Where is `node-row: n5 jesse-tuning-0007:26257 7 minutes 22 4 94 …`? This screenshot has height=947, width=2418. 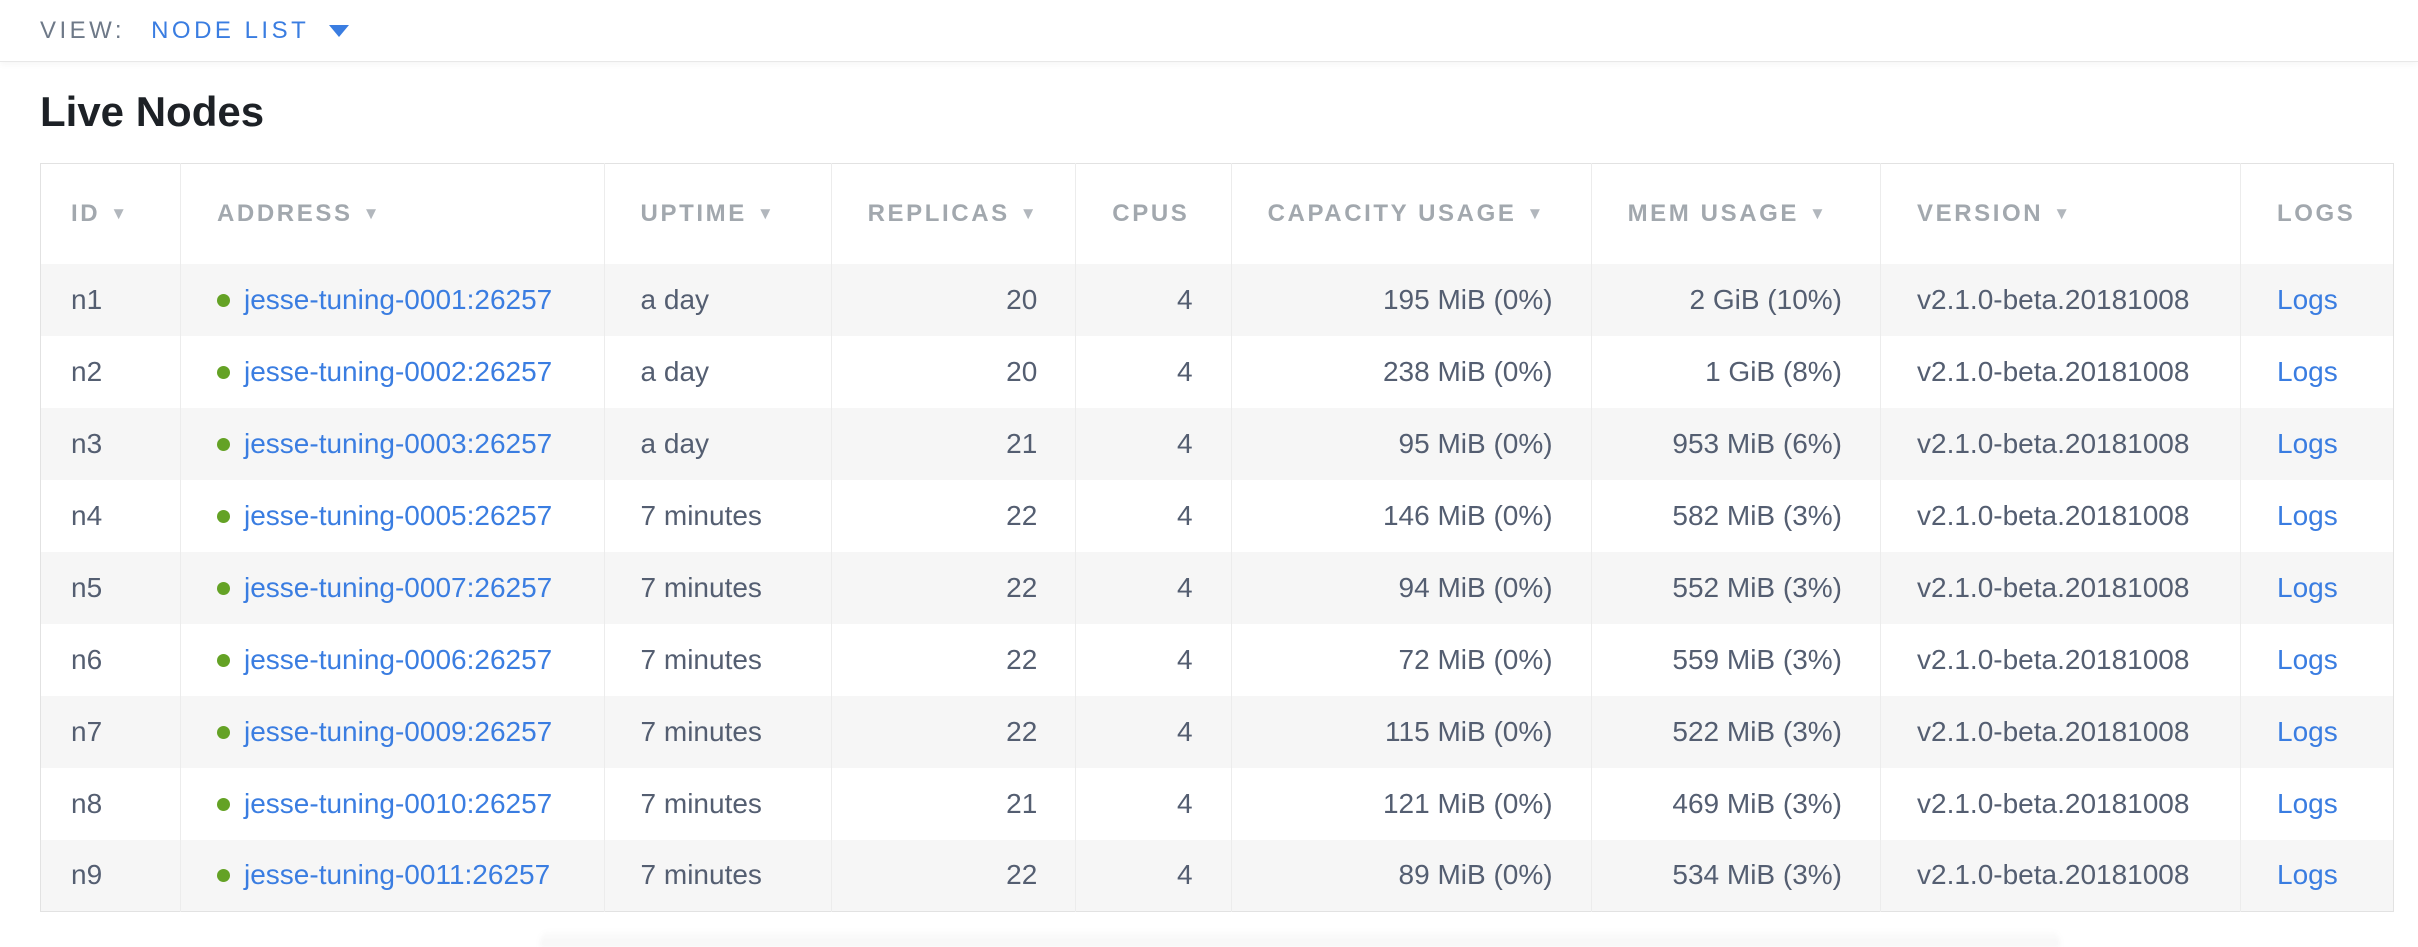
node-row: n5 jesse-tuning-0007:26257 7 minutes 22 4 94 … is located at coordinates (1217, 587).